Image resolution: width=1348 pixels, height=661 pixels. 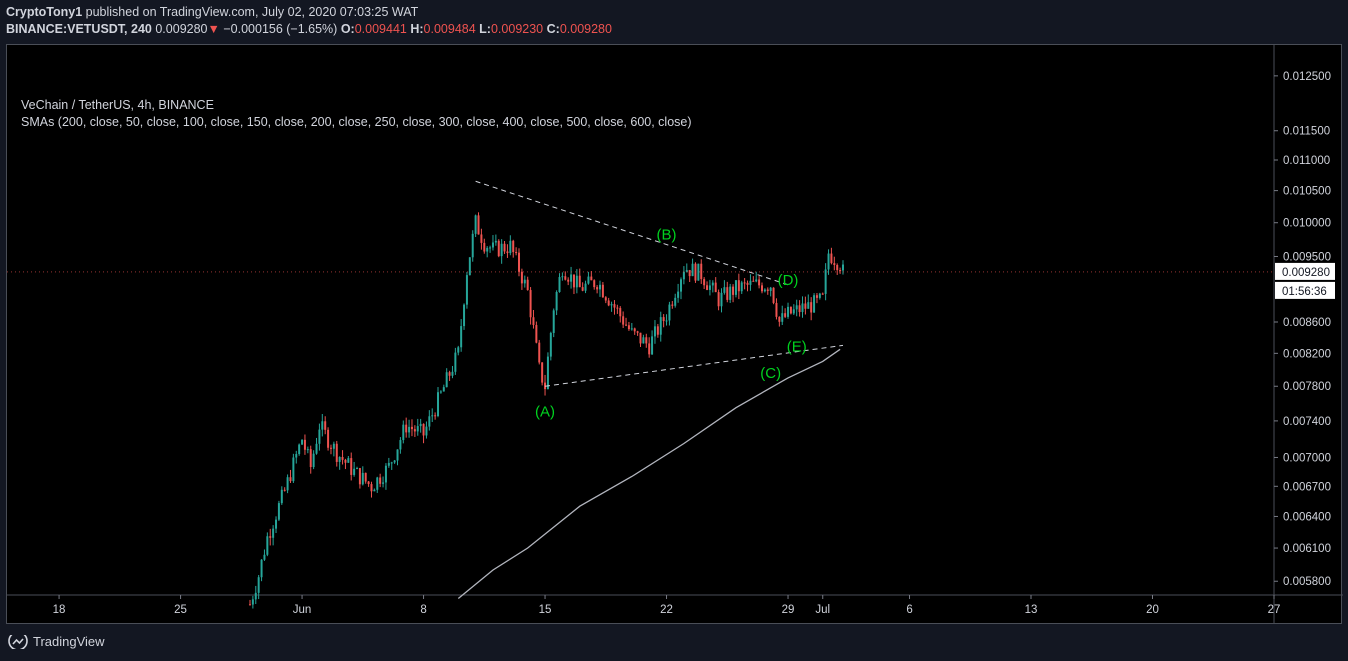 What do you see at coordinates (1307, 422) in the screenshot?
I see `price-tick-label: 0.007400` at bounding box center [1307, 422].